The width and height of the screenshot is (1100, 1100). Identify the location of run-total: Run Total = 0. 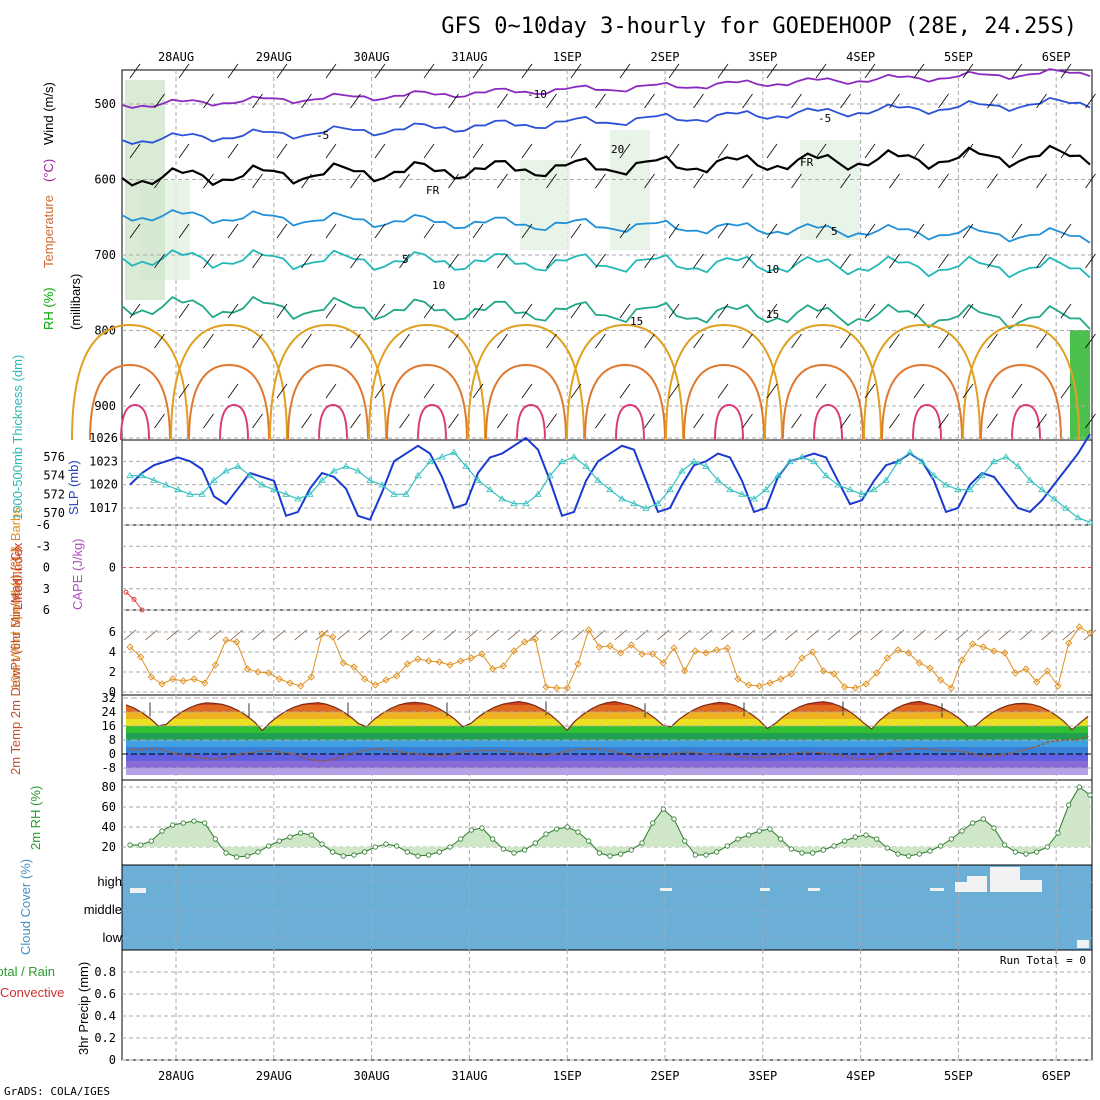
(1043, 960).